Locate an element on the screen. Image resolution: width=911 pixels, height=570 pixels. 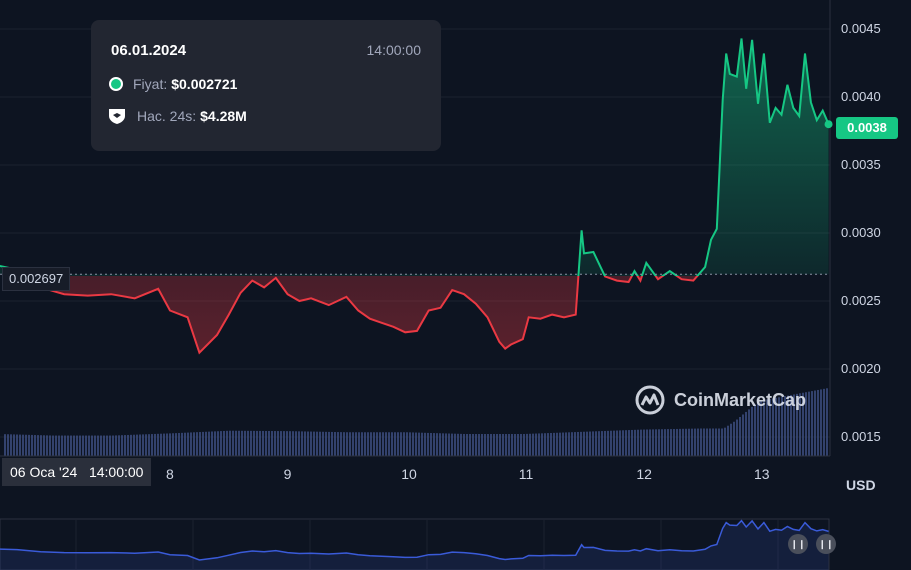
navigator-area is located at coordinates (414, 545).